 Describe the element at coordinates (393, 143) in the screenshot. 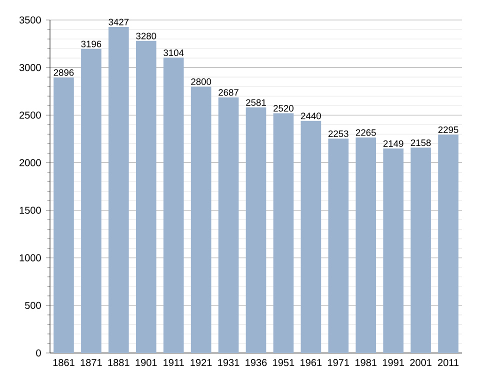

I see `data-label: 2149` at that location.